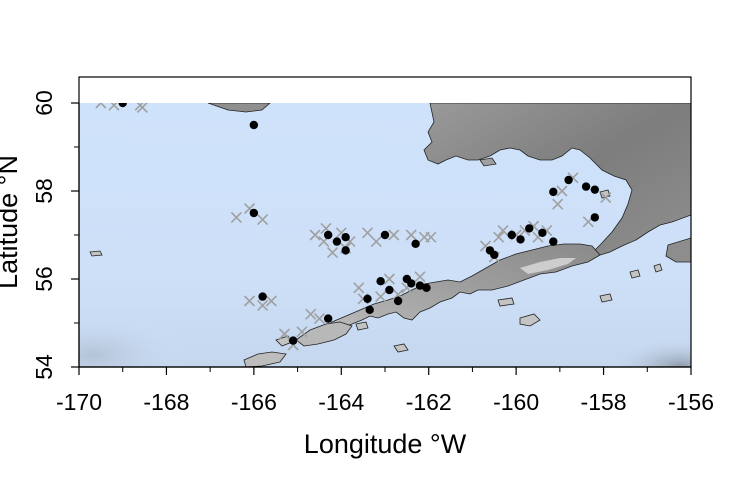 The width and height of the screenshot is (732, 477). Describe the element at coordinates (585, 323) in the screenshot. I see `deep-water-shading-southeast` at that location.